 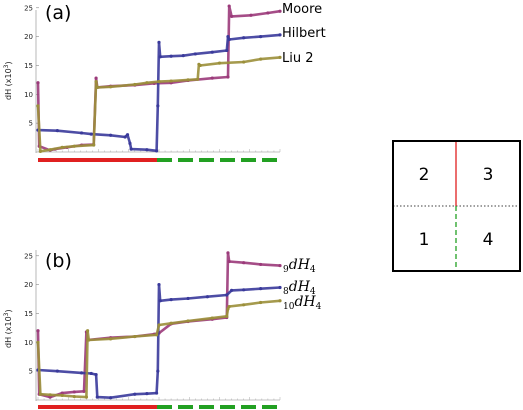 What do you see at coordinates (58, 261) in the screenshot?
I see `panel-label: (b)` at bounding box center [58, 261].